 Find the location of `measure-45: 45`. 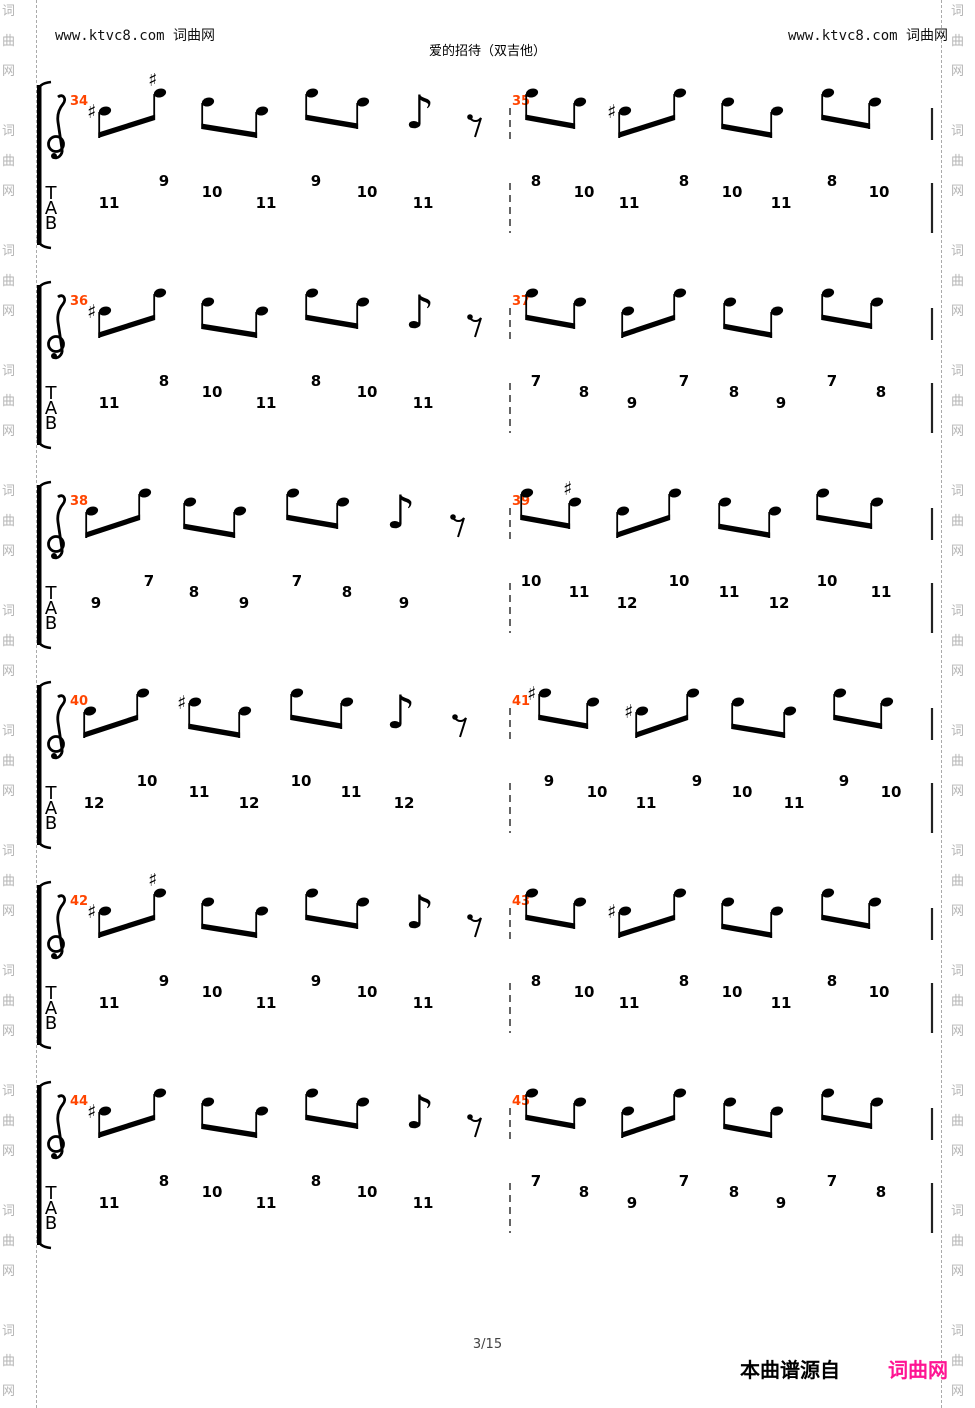

measure-45: 45 is located at coordinates (698, 1113).